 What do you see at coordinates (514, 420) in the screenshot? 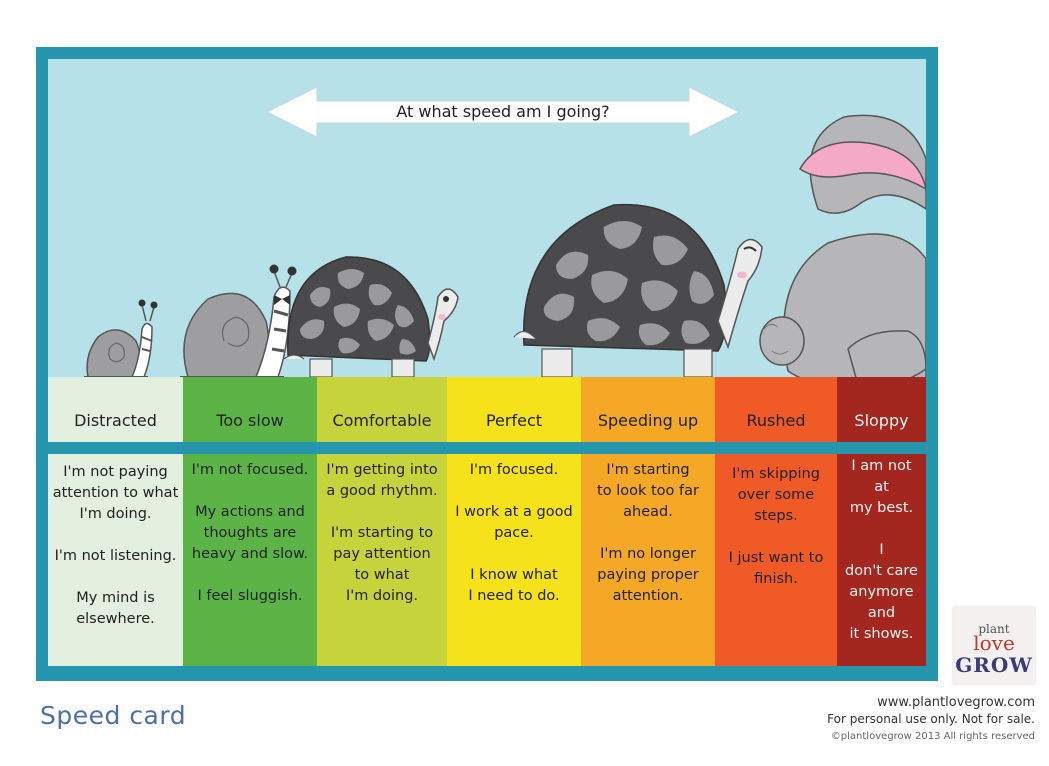
I see `level-name: Perfect` at bounding box center [514, 420].